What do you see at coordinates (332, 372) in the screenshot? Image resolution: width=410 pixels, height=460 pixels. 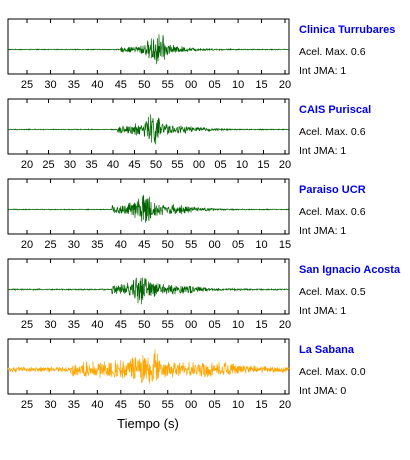 I see `max-acceleration: Acel. Max. 0.0` at bounding box center [332, 372].